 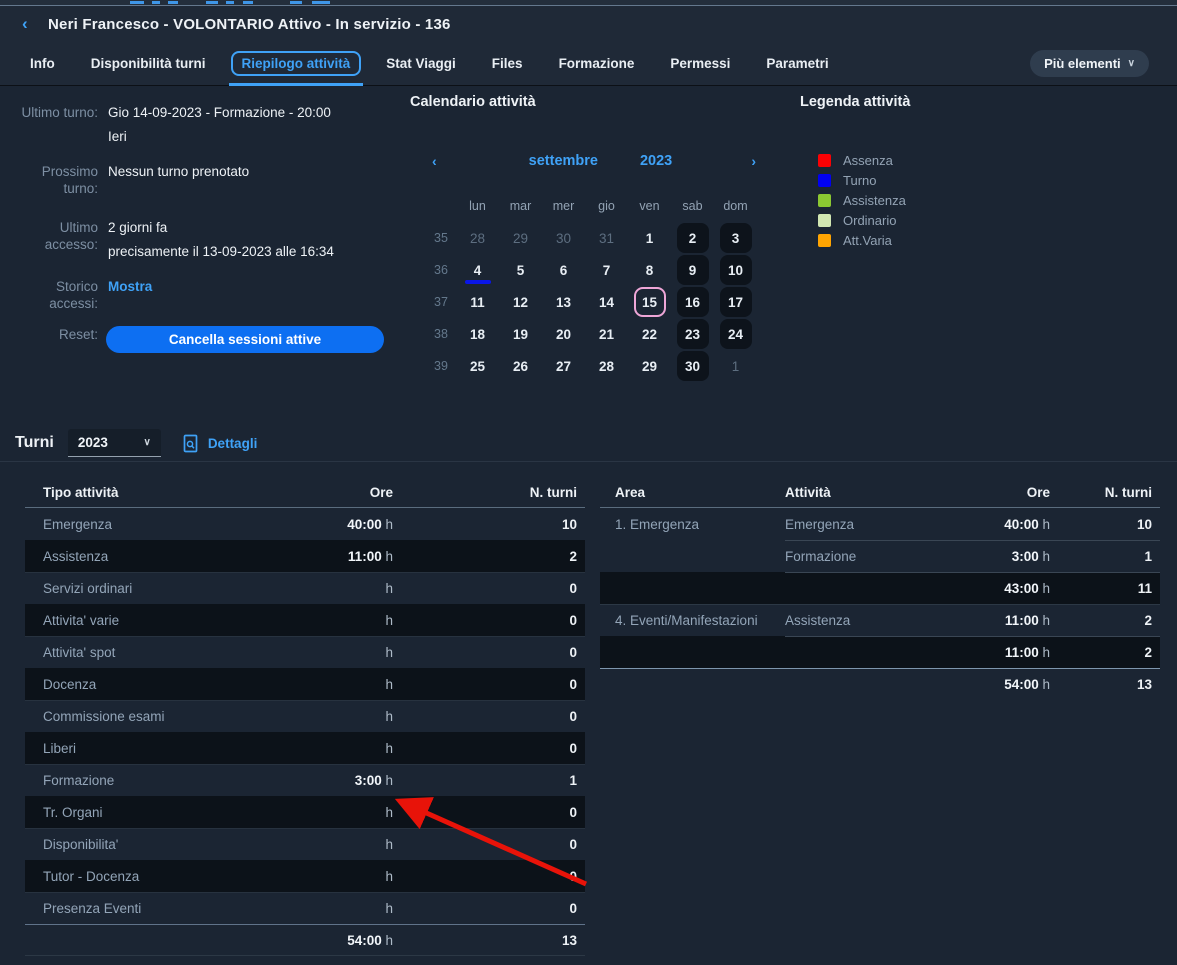 I want to click on calendar-day-cell: 21, so click(x=606, y=334).